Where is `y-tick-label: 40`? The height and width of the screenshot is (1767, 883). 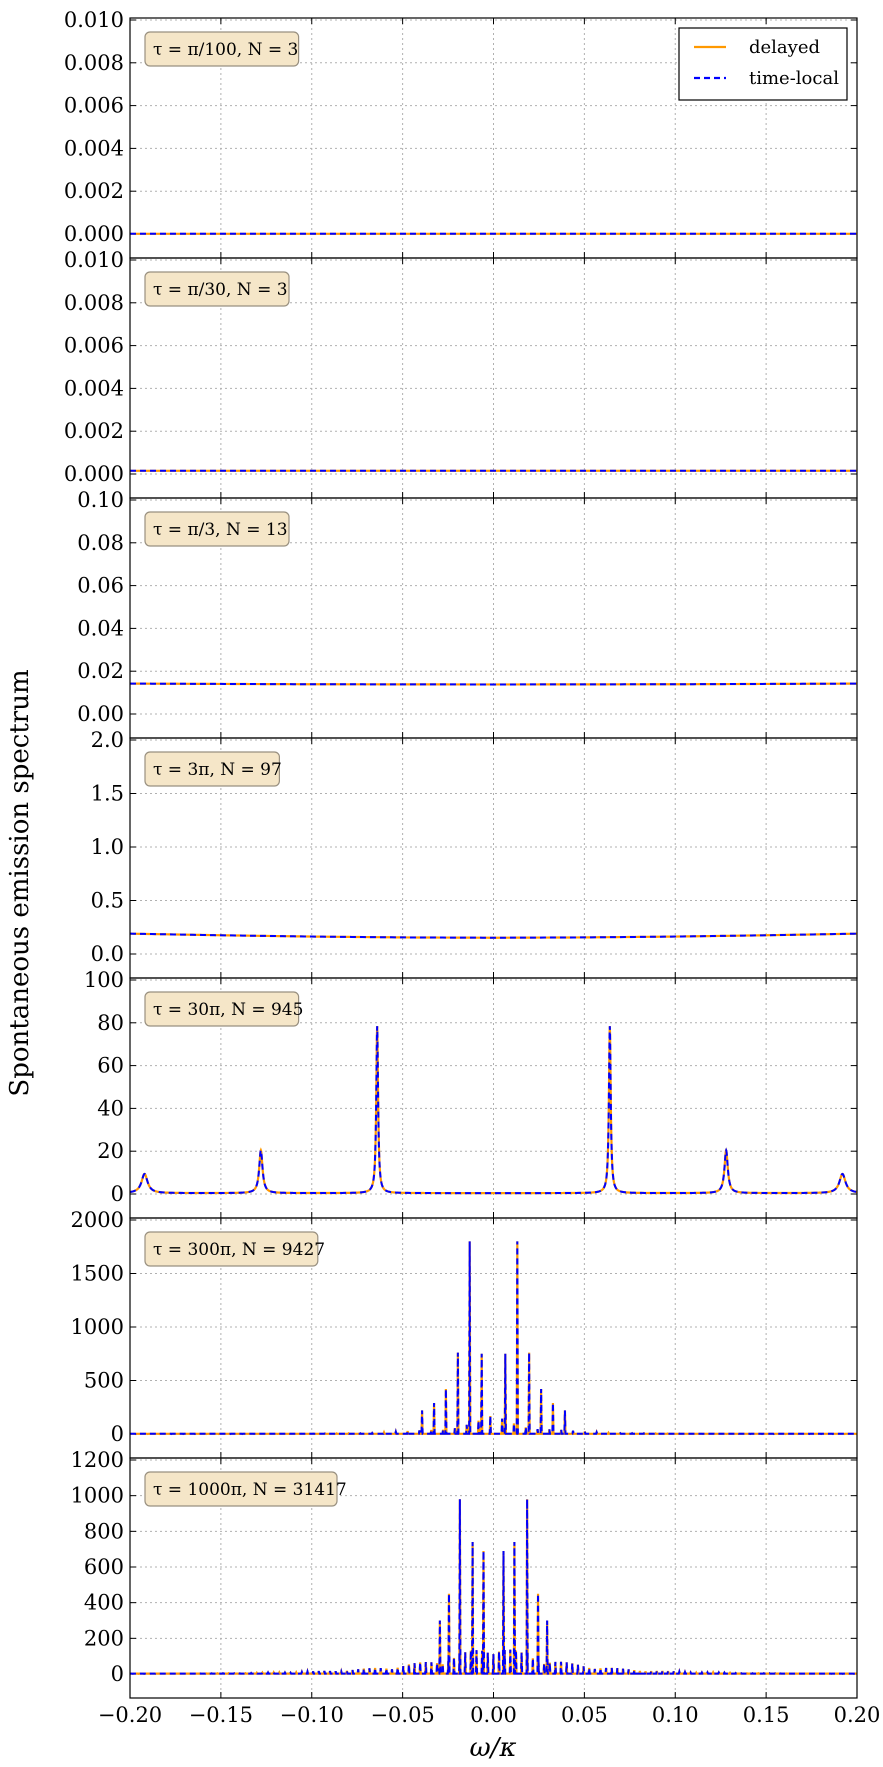 y-tick-label: 40 is located at coordinates (110, 1108).